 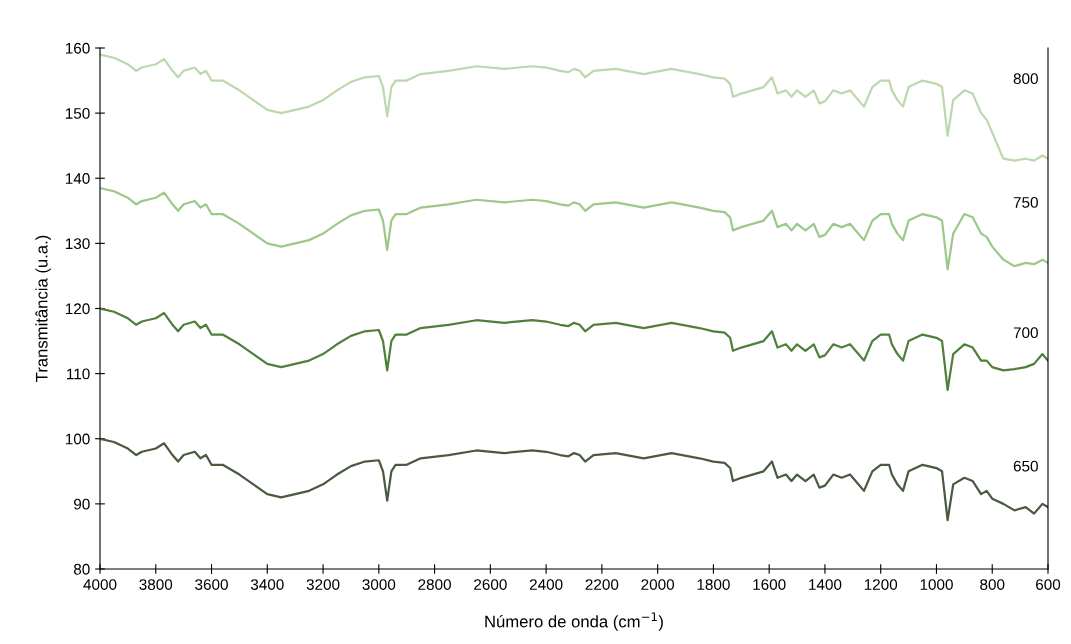 What do you see at coordinates (1025, 333) in the screenshot?
I see `series-label: 700` at bounding box center [1025, 333].